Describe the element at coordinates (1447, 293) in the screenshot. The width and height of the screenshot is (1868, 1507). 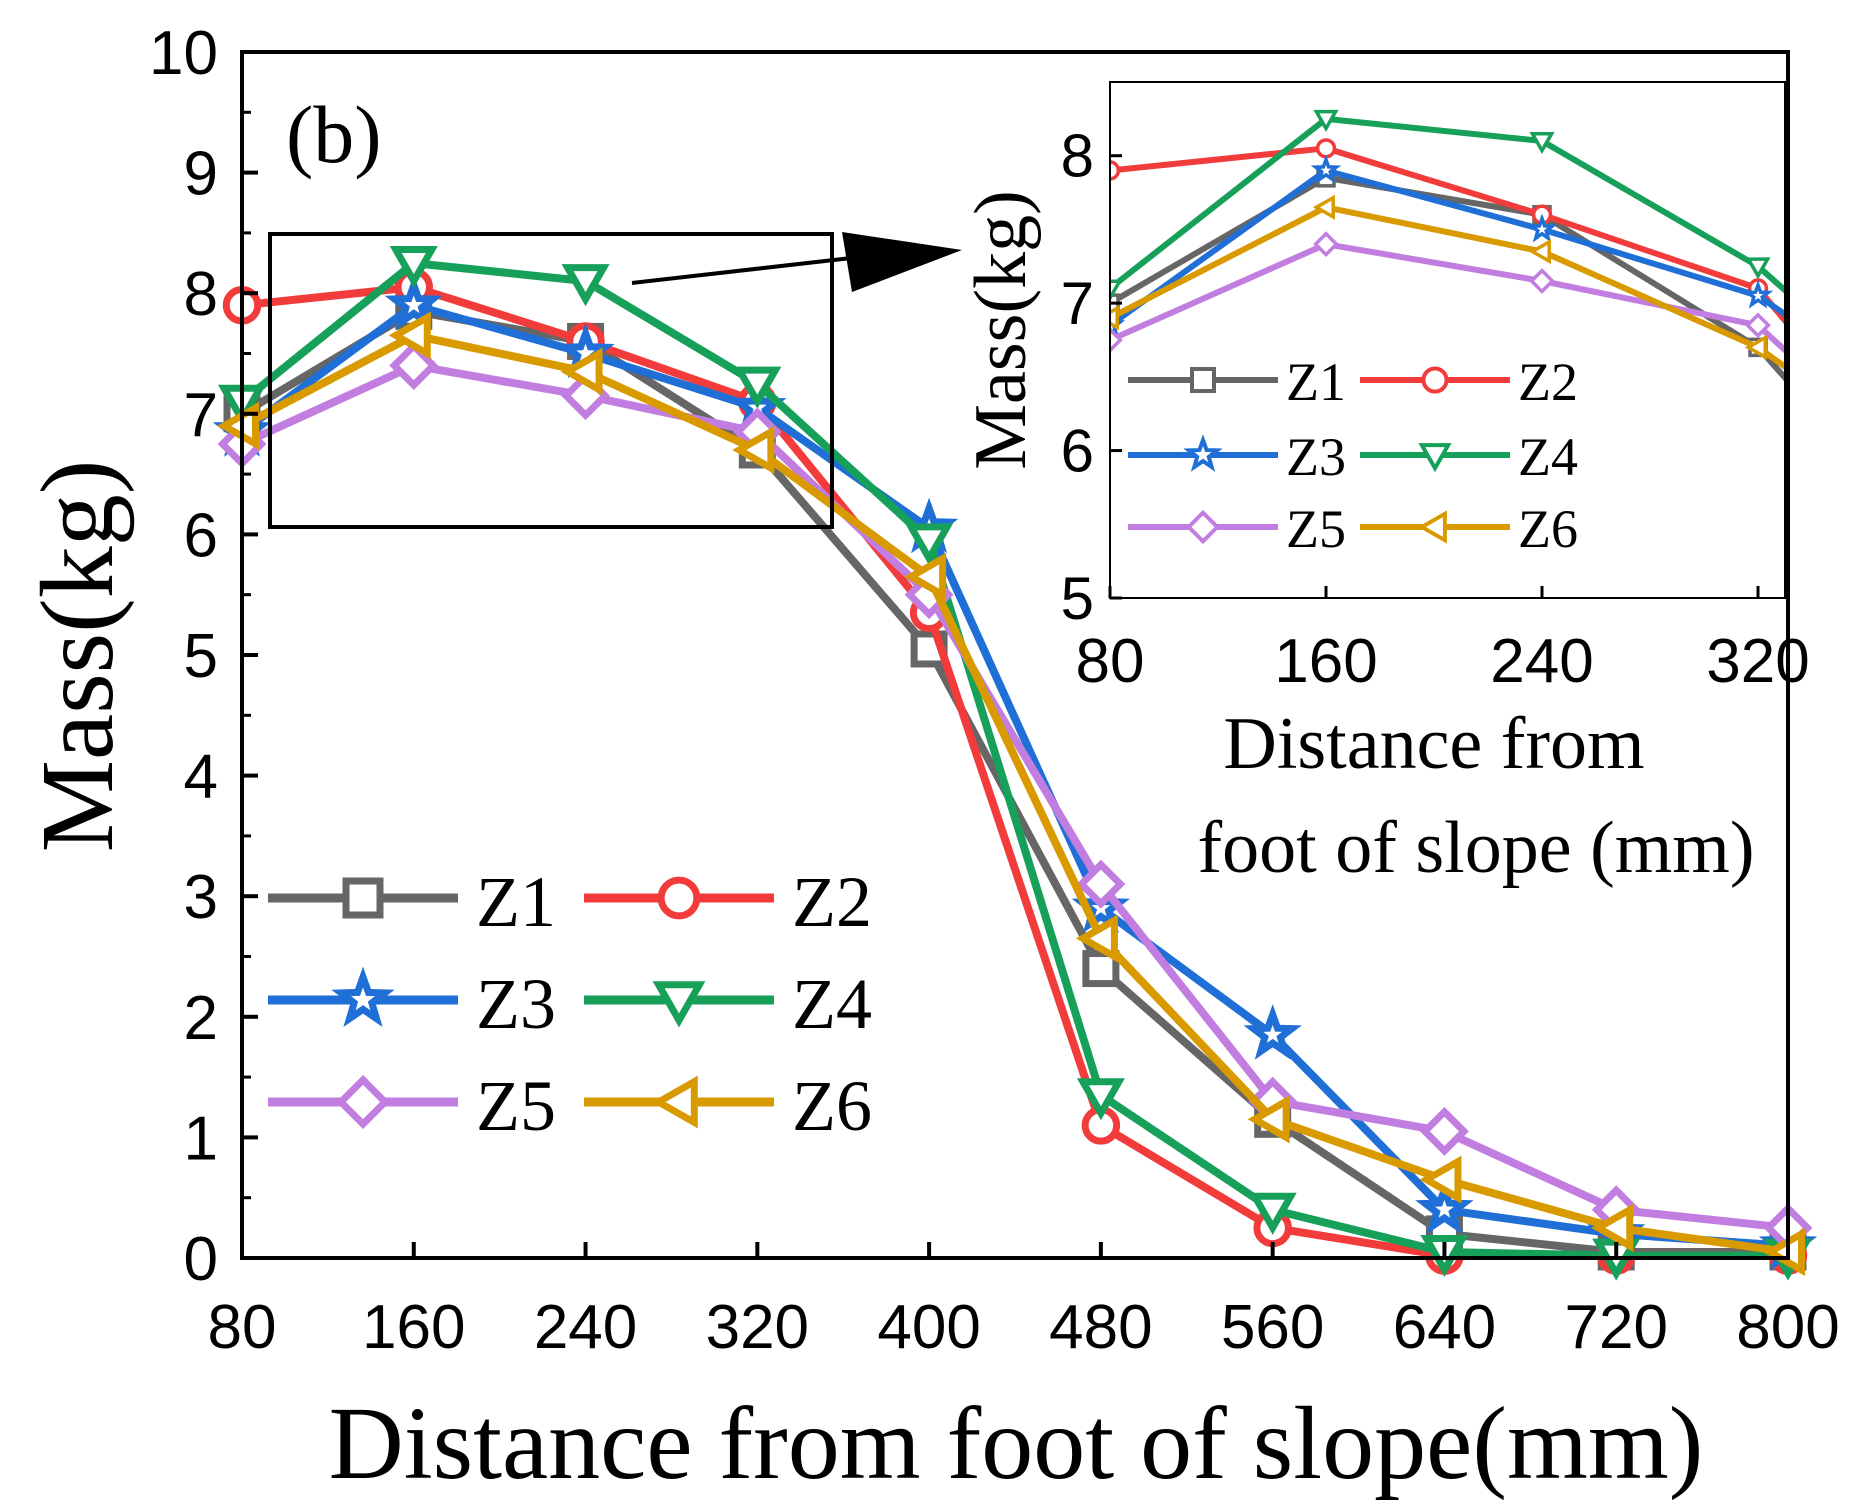
I see `inset-series-Z5` at that location.